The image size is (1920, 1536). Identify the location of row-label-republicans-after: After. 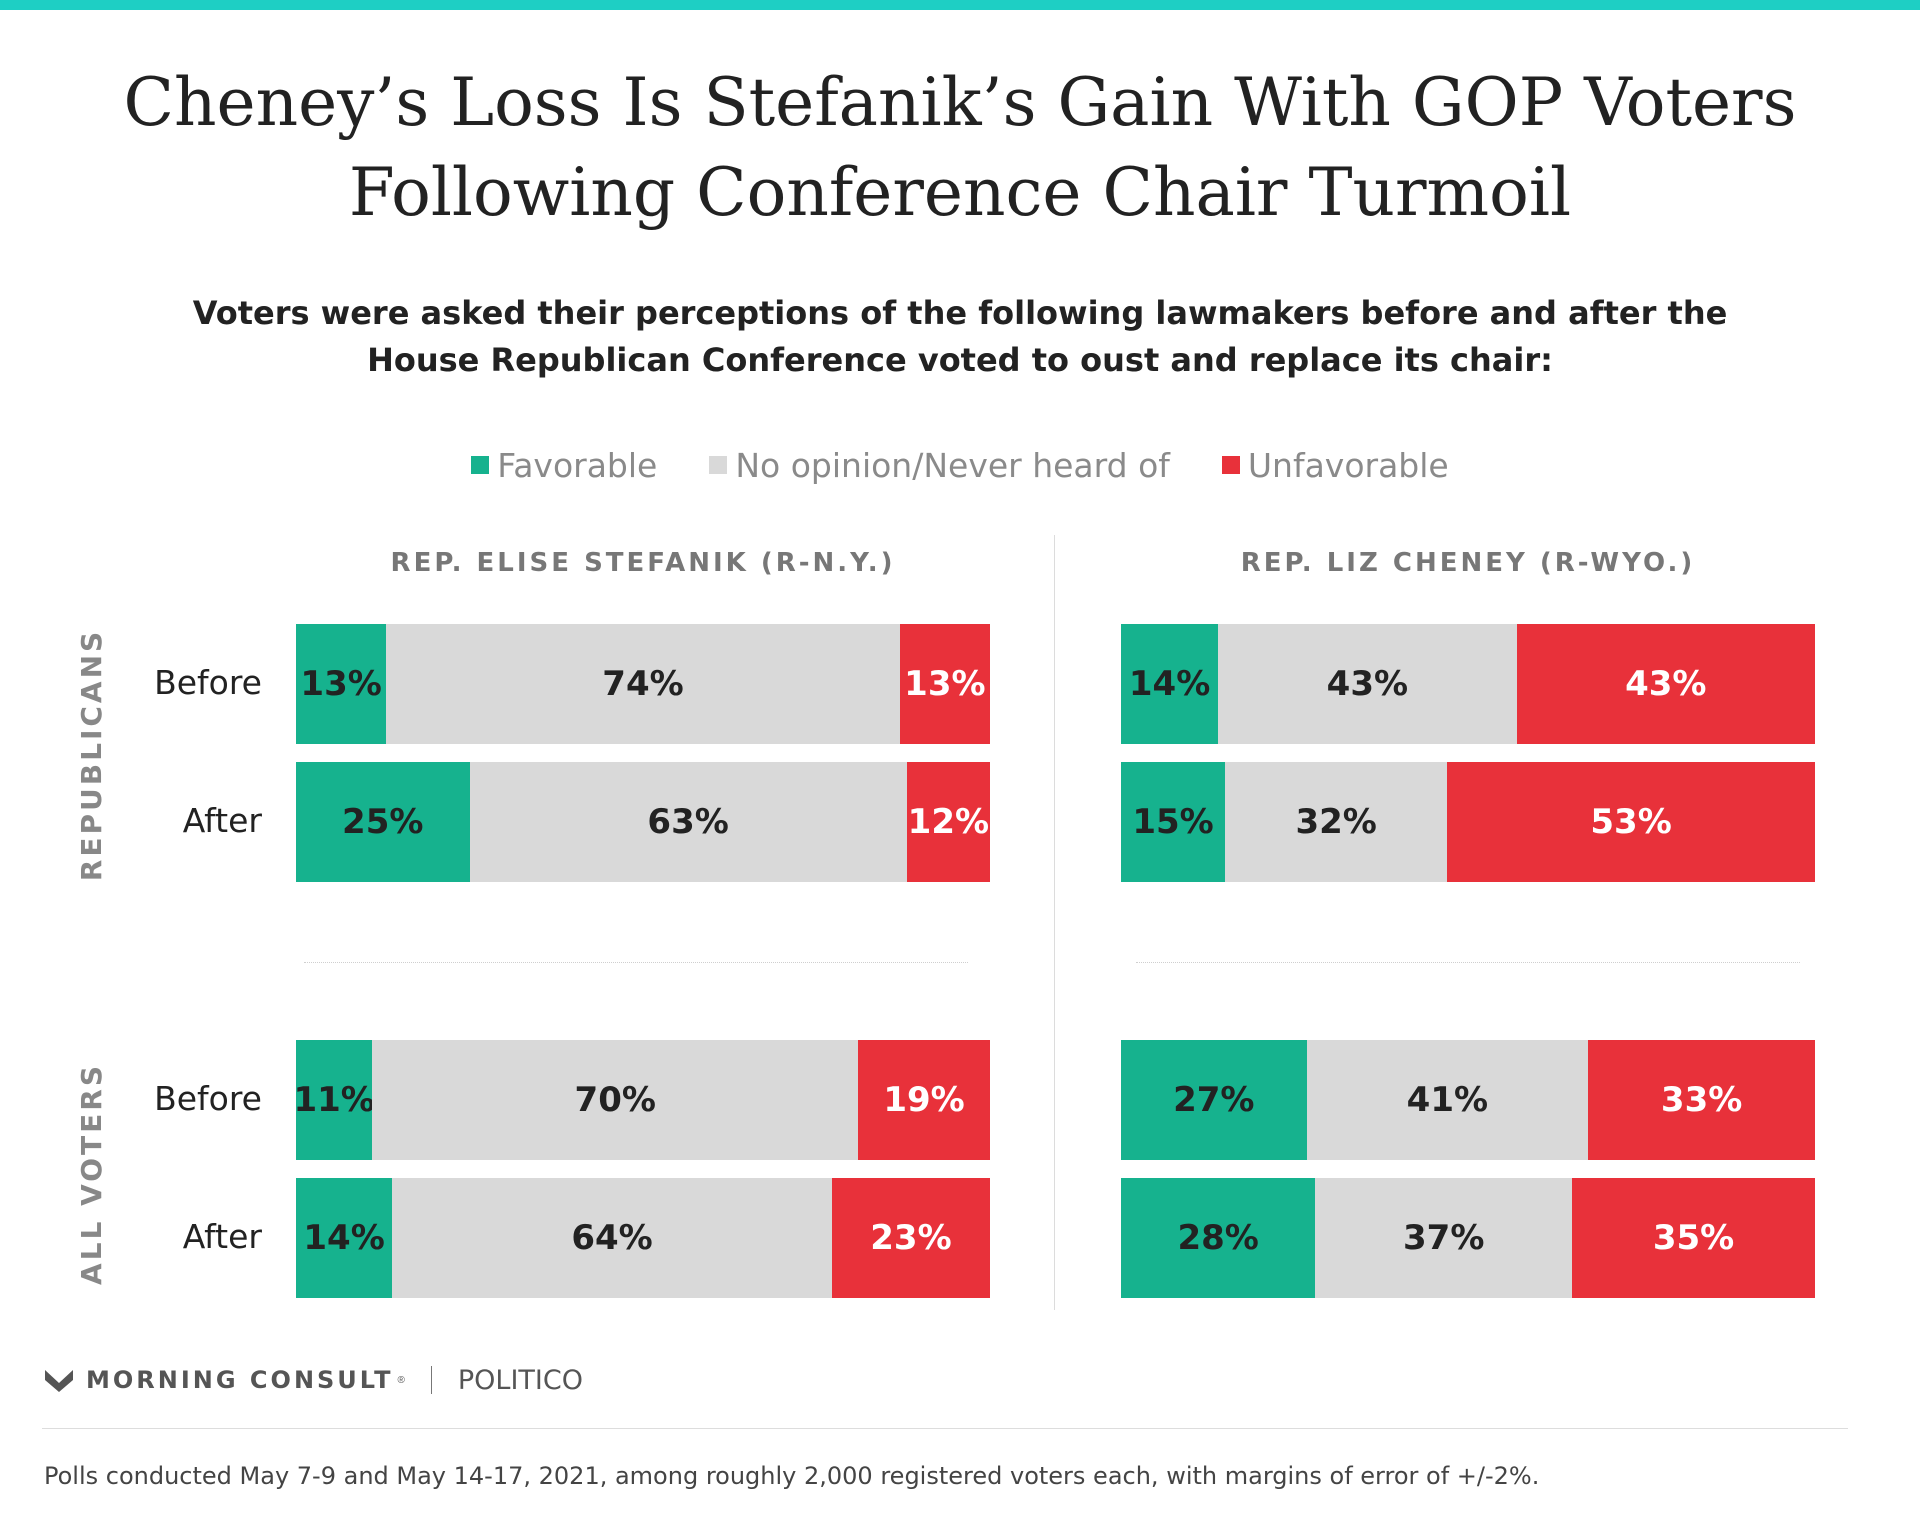
(222, 820).